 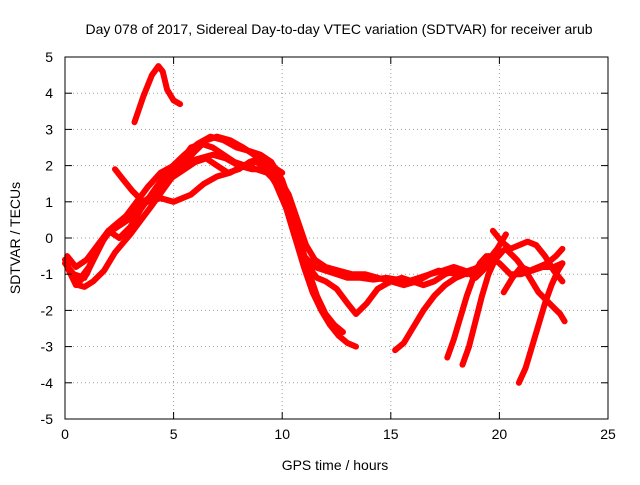 I want to click on y-tick-label: 4, so click(x=49, y=93).